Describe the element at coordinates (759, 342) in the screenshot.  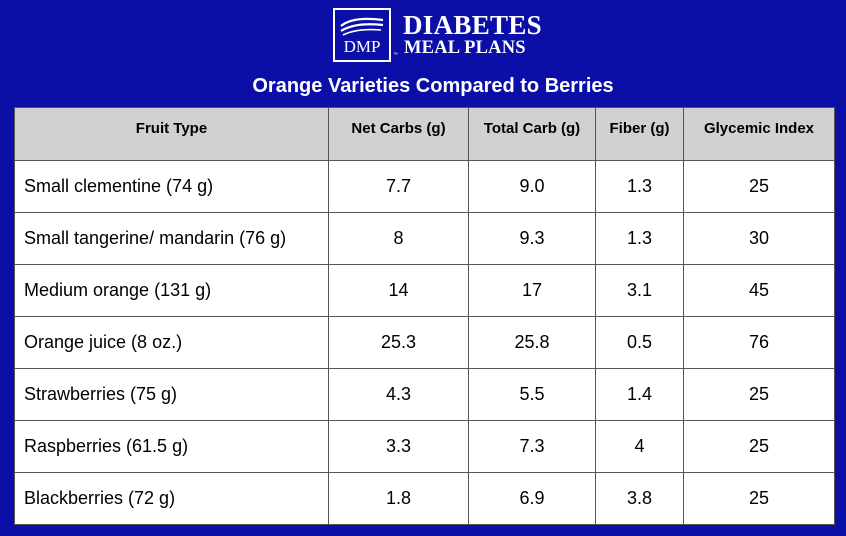
I see `glycemic-index-cell: 76` at that location.